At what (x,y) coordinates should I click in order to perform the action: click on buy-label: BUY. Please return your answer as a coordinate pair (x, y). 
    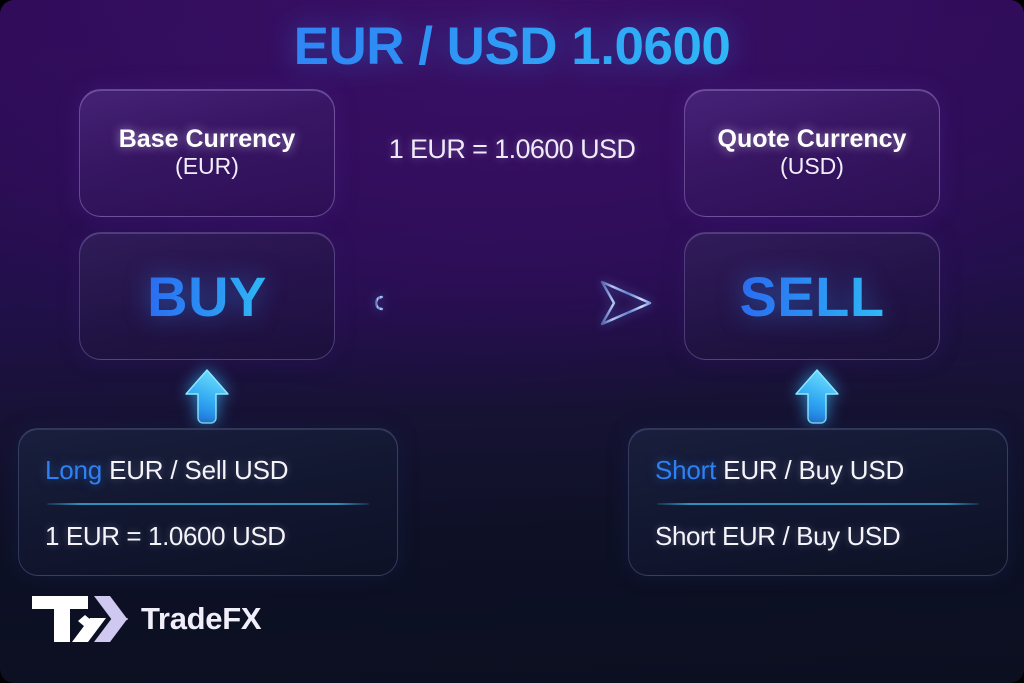
    Looking at the image, I should click on (207, 296).